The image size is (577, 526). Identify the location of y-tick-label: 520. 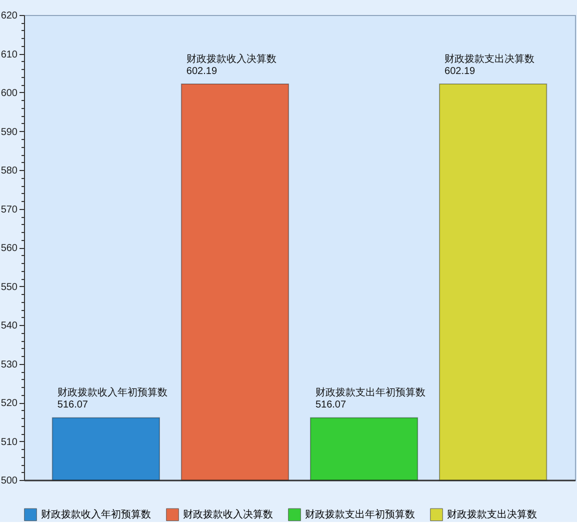
(9, 403).